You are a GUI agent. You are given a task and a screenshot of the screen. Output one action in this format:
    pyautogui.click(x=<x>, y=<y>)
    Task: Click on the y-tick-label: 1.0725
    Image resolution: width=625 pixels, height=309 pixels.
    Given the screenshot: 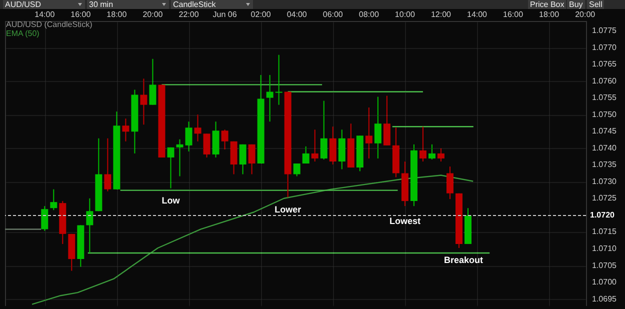 What is the action you would take?
    pyautogui.click(x=605, y=198)
    